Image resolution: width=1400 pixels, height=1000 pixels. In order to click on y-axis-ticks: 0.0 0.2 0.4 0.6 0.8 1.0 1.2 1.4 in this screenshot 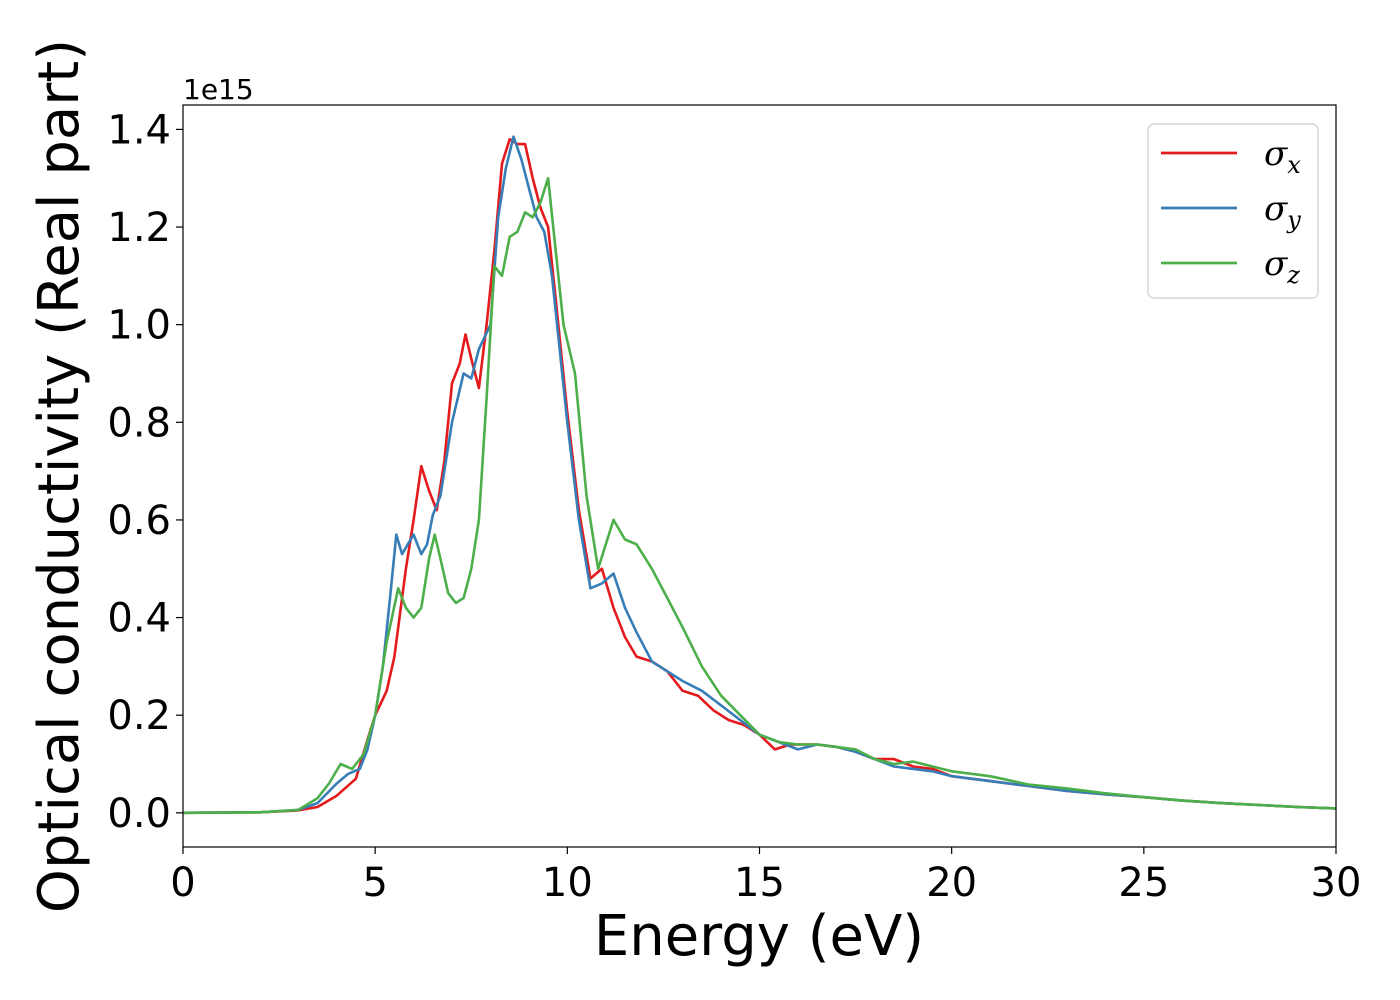, I will do `click(145, 472)`.